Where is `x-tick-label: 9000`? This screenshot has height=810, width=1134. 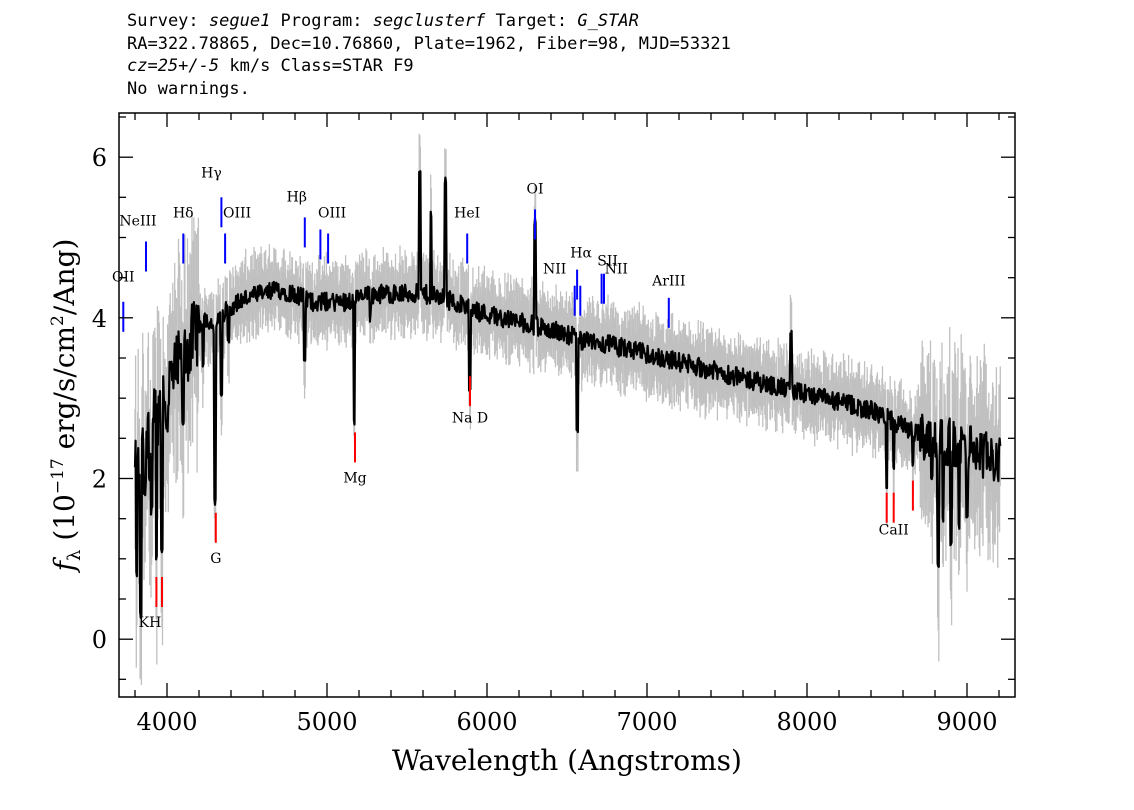
x-tick-label: 9000 is located at coordinates (966, 722).